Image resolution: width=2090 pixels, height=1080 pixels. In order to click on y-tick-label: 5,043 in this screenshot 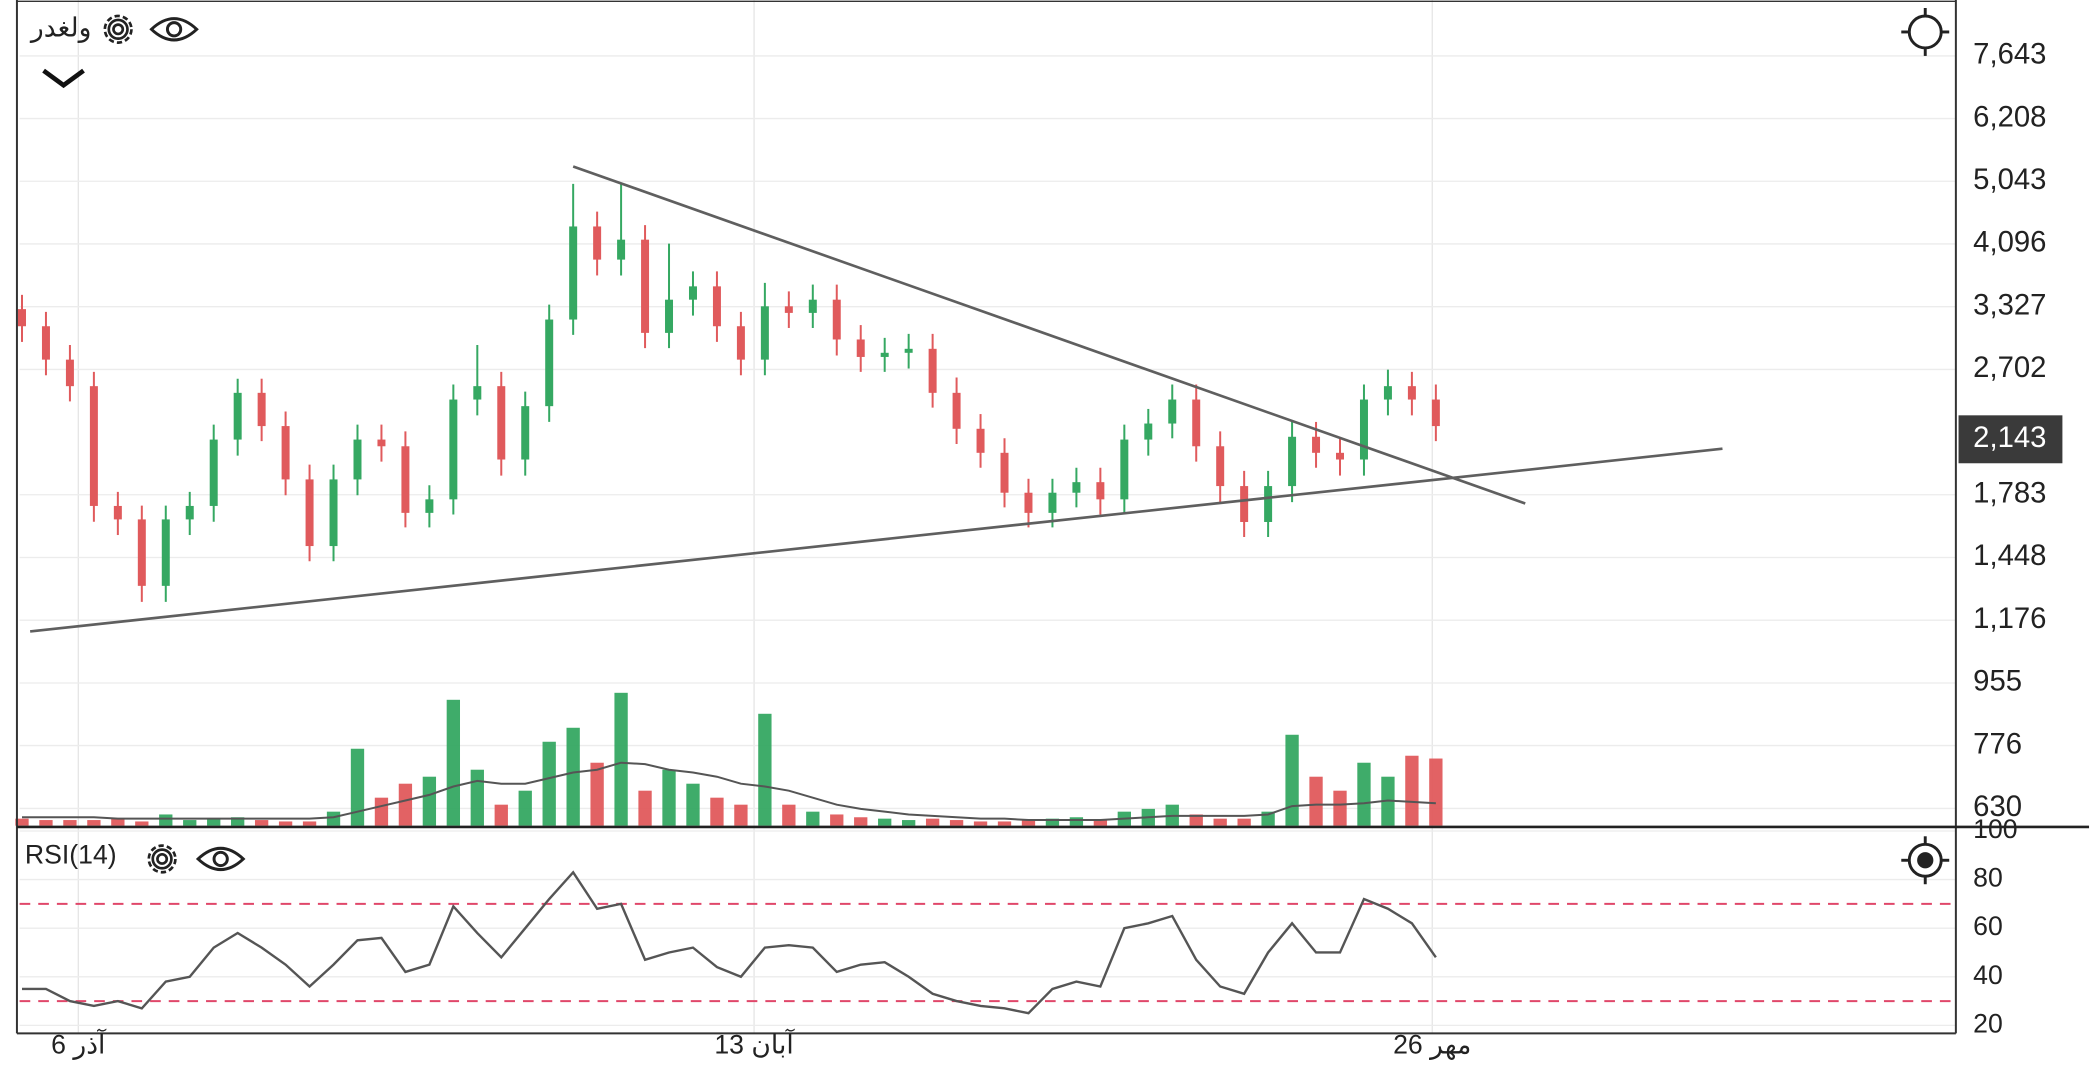, I will do `click(2009, 179)`.